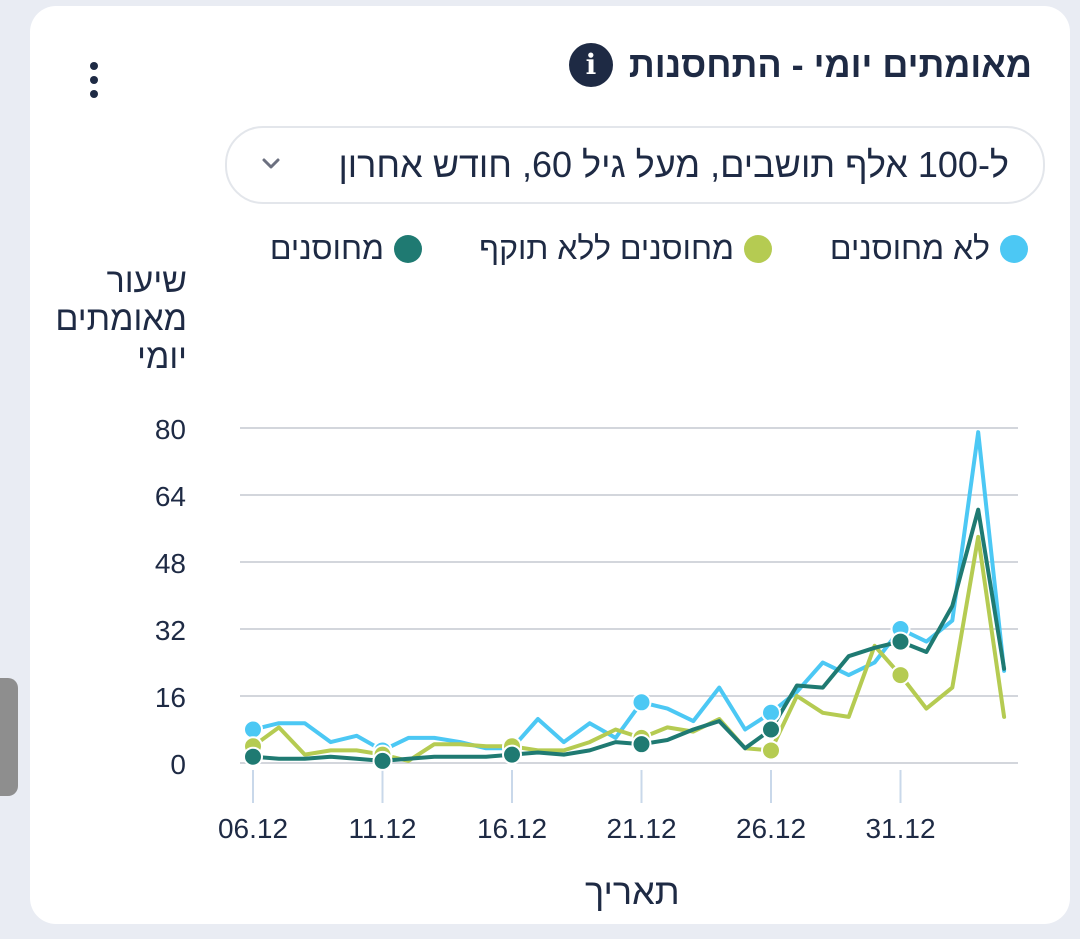 The height and width of the screenshot is (939, 1080). What do you see at coordinates (771, 828) in the screenshot?
I see `x-tick-label: 26.12` at bounding box center [771, 828].